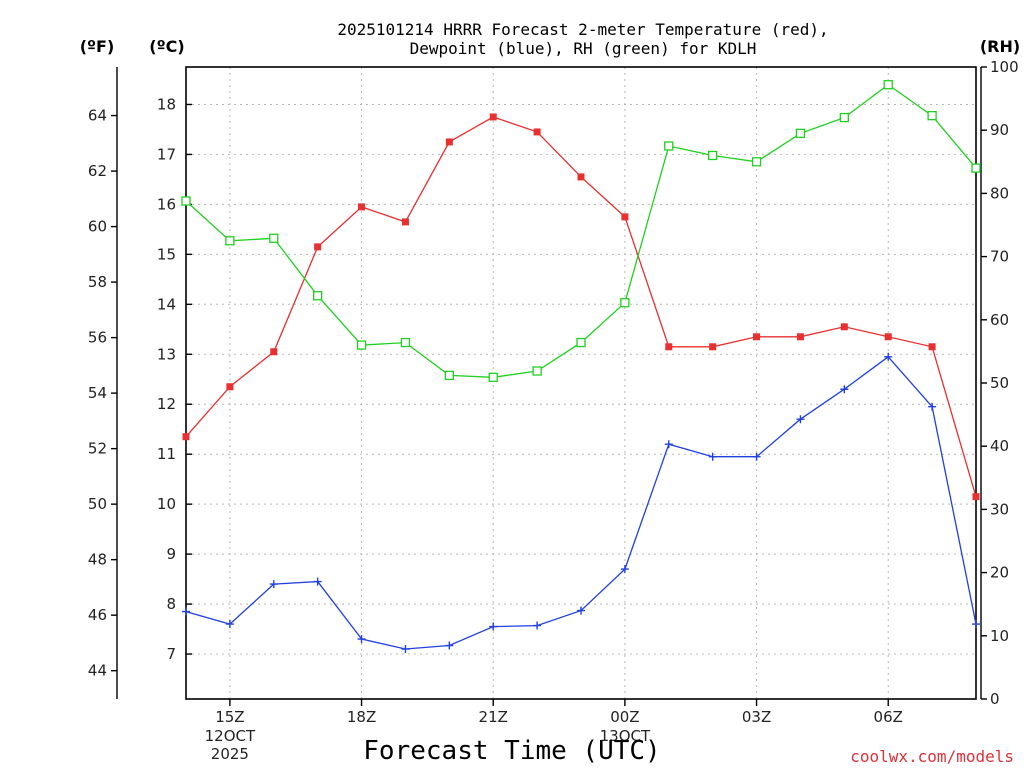  What do you see at coordinates (361, 717) in the screenshot?
I see `x-tick-label: 18Z` at bounding box center [361, 717].